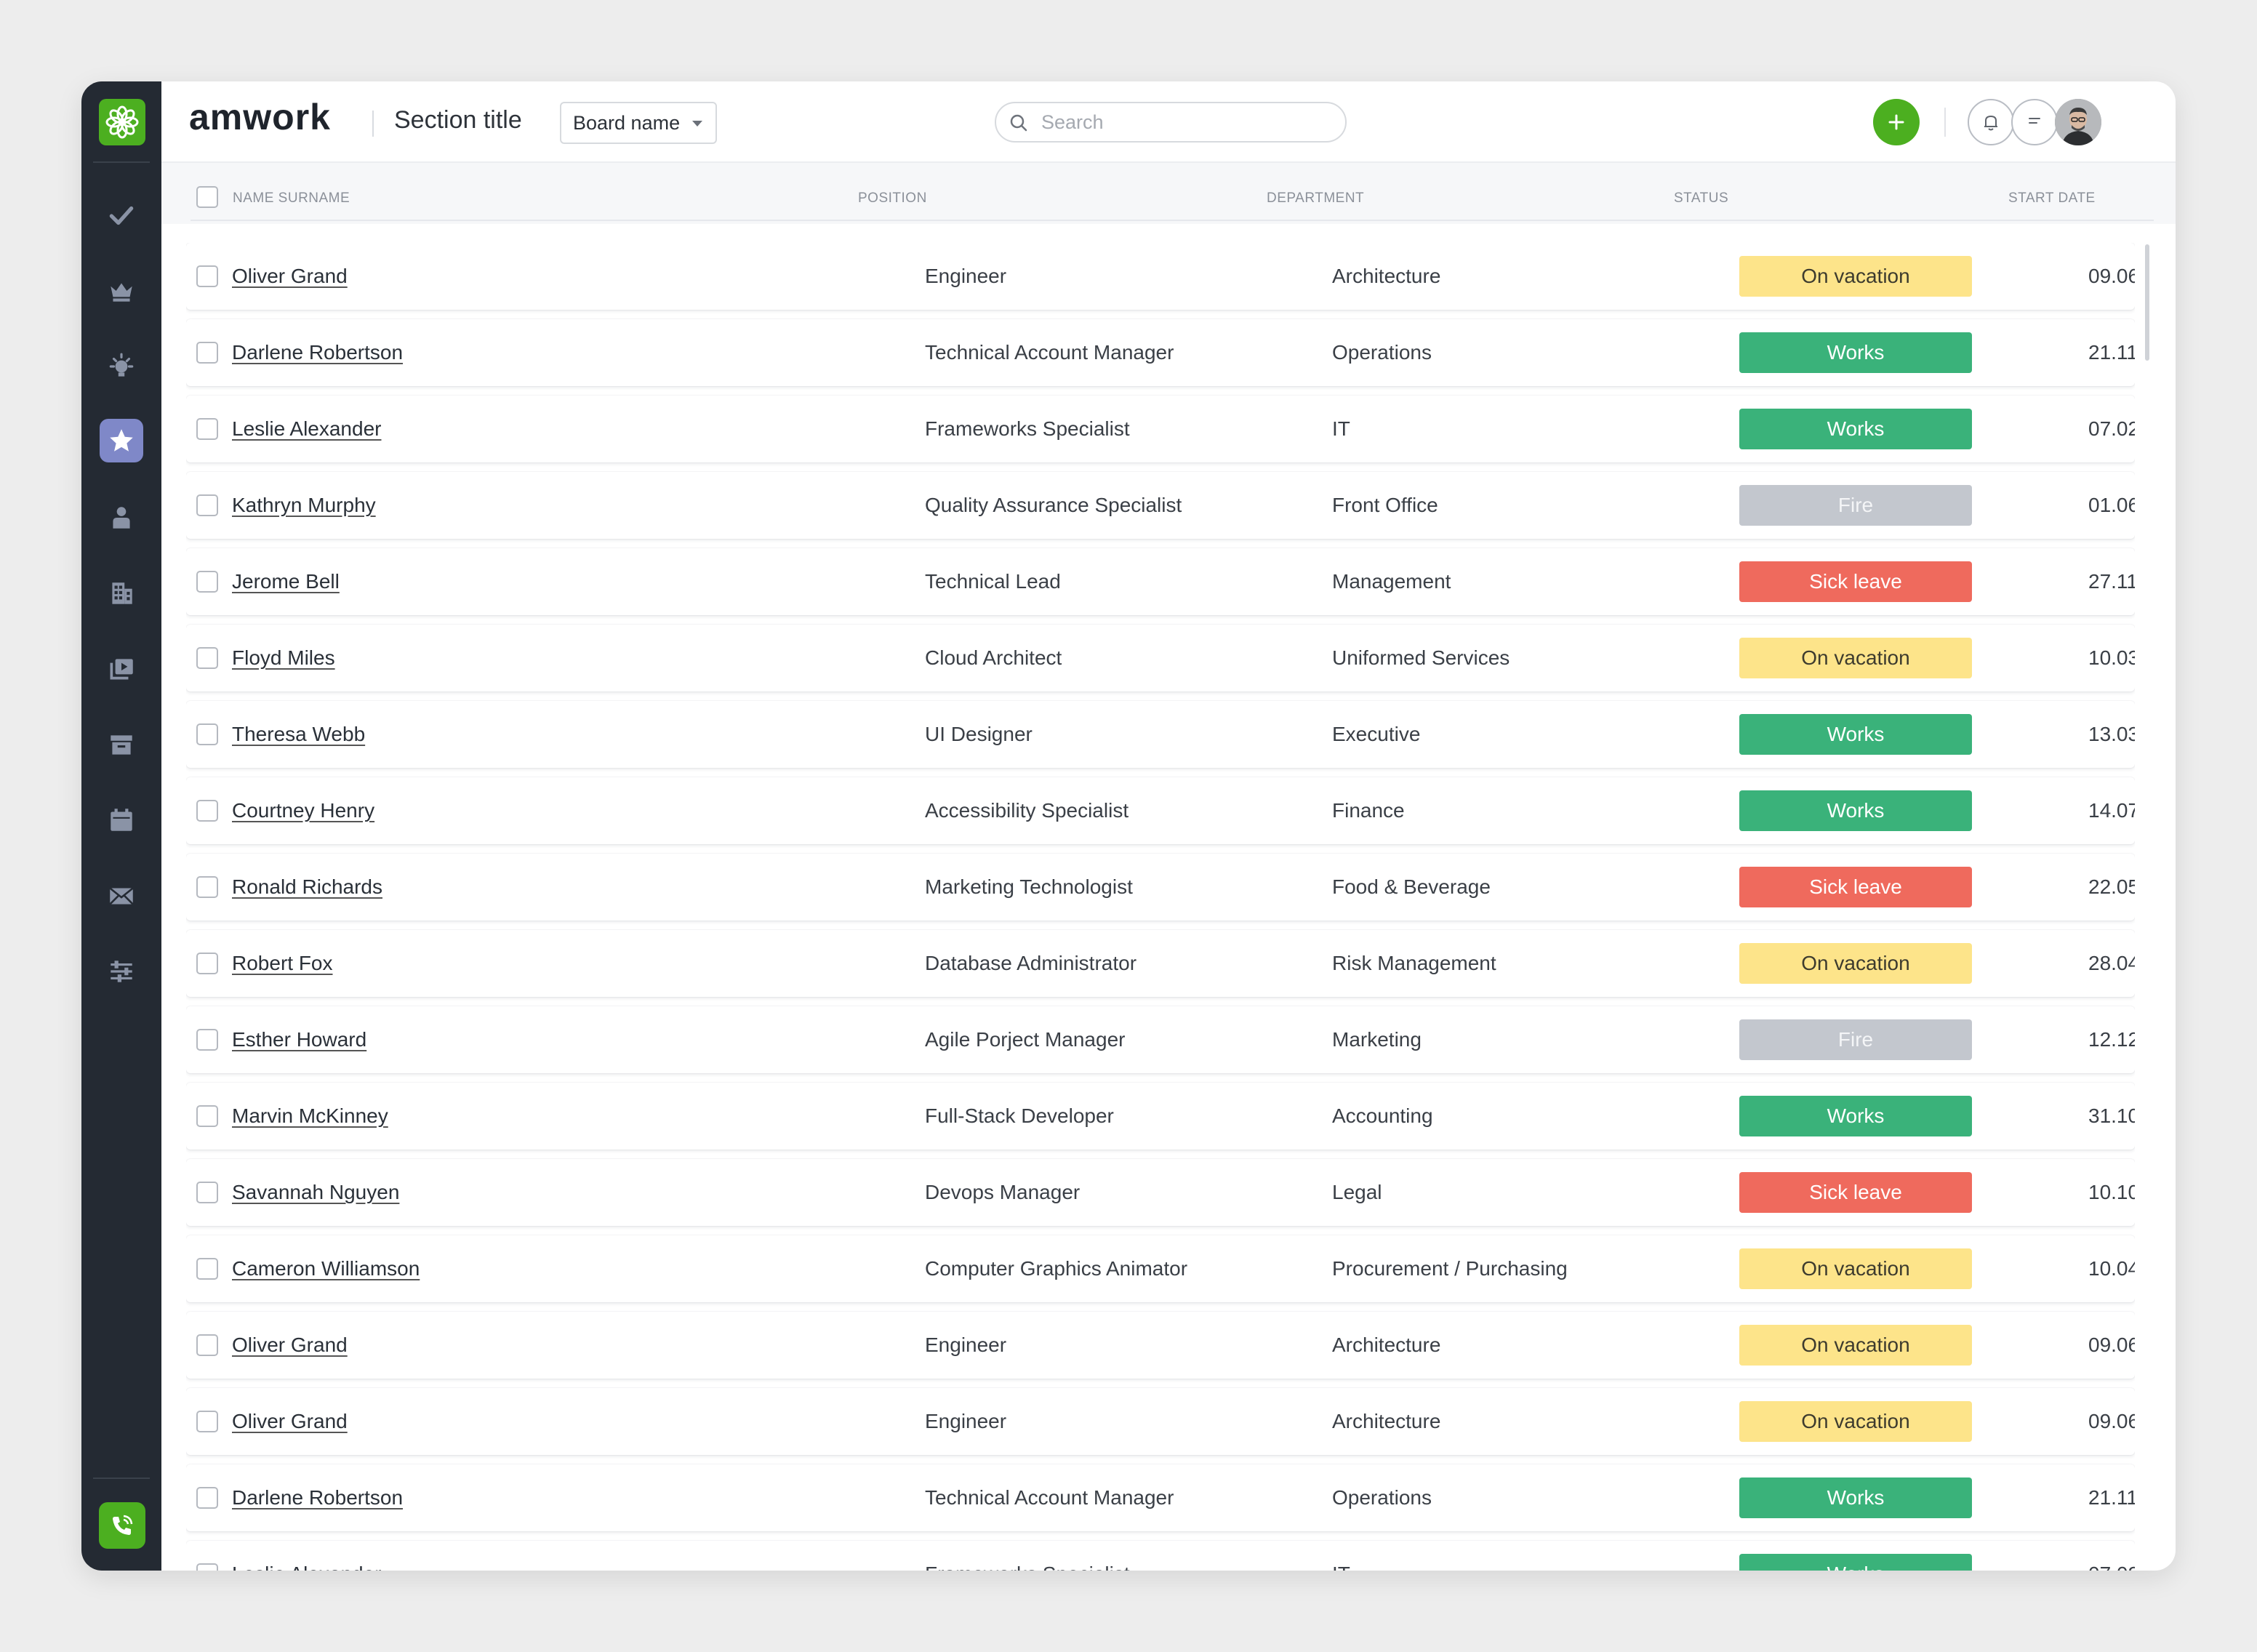 Image resolution: width=2257 pixels, height=1652 pixels. I want to click on sidebar-item-leads, so click(121, 291).